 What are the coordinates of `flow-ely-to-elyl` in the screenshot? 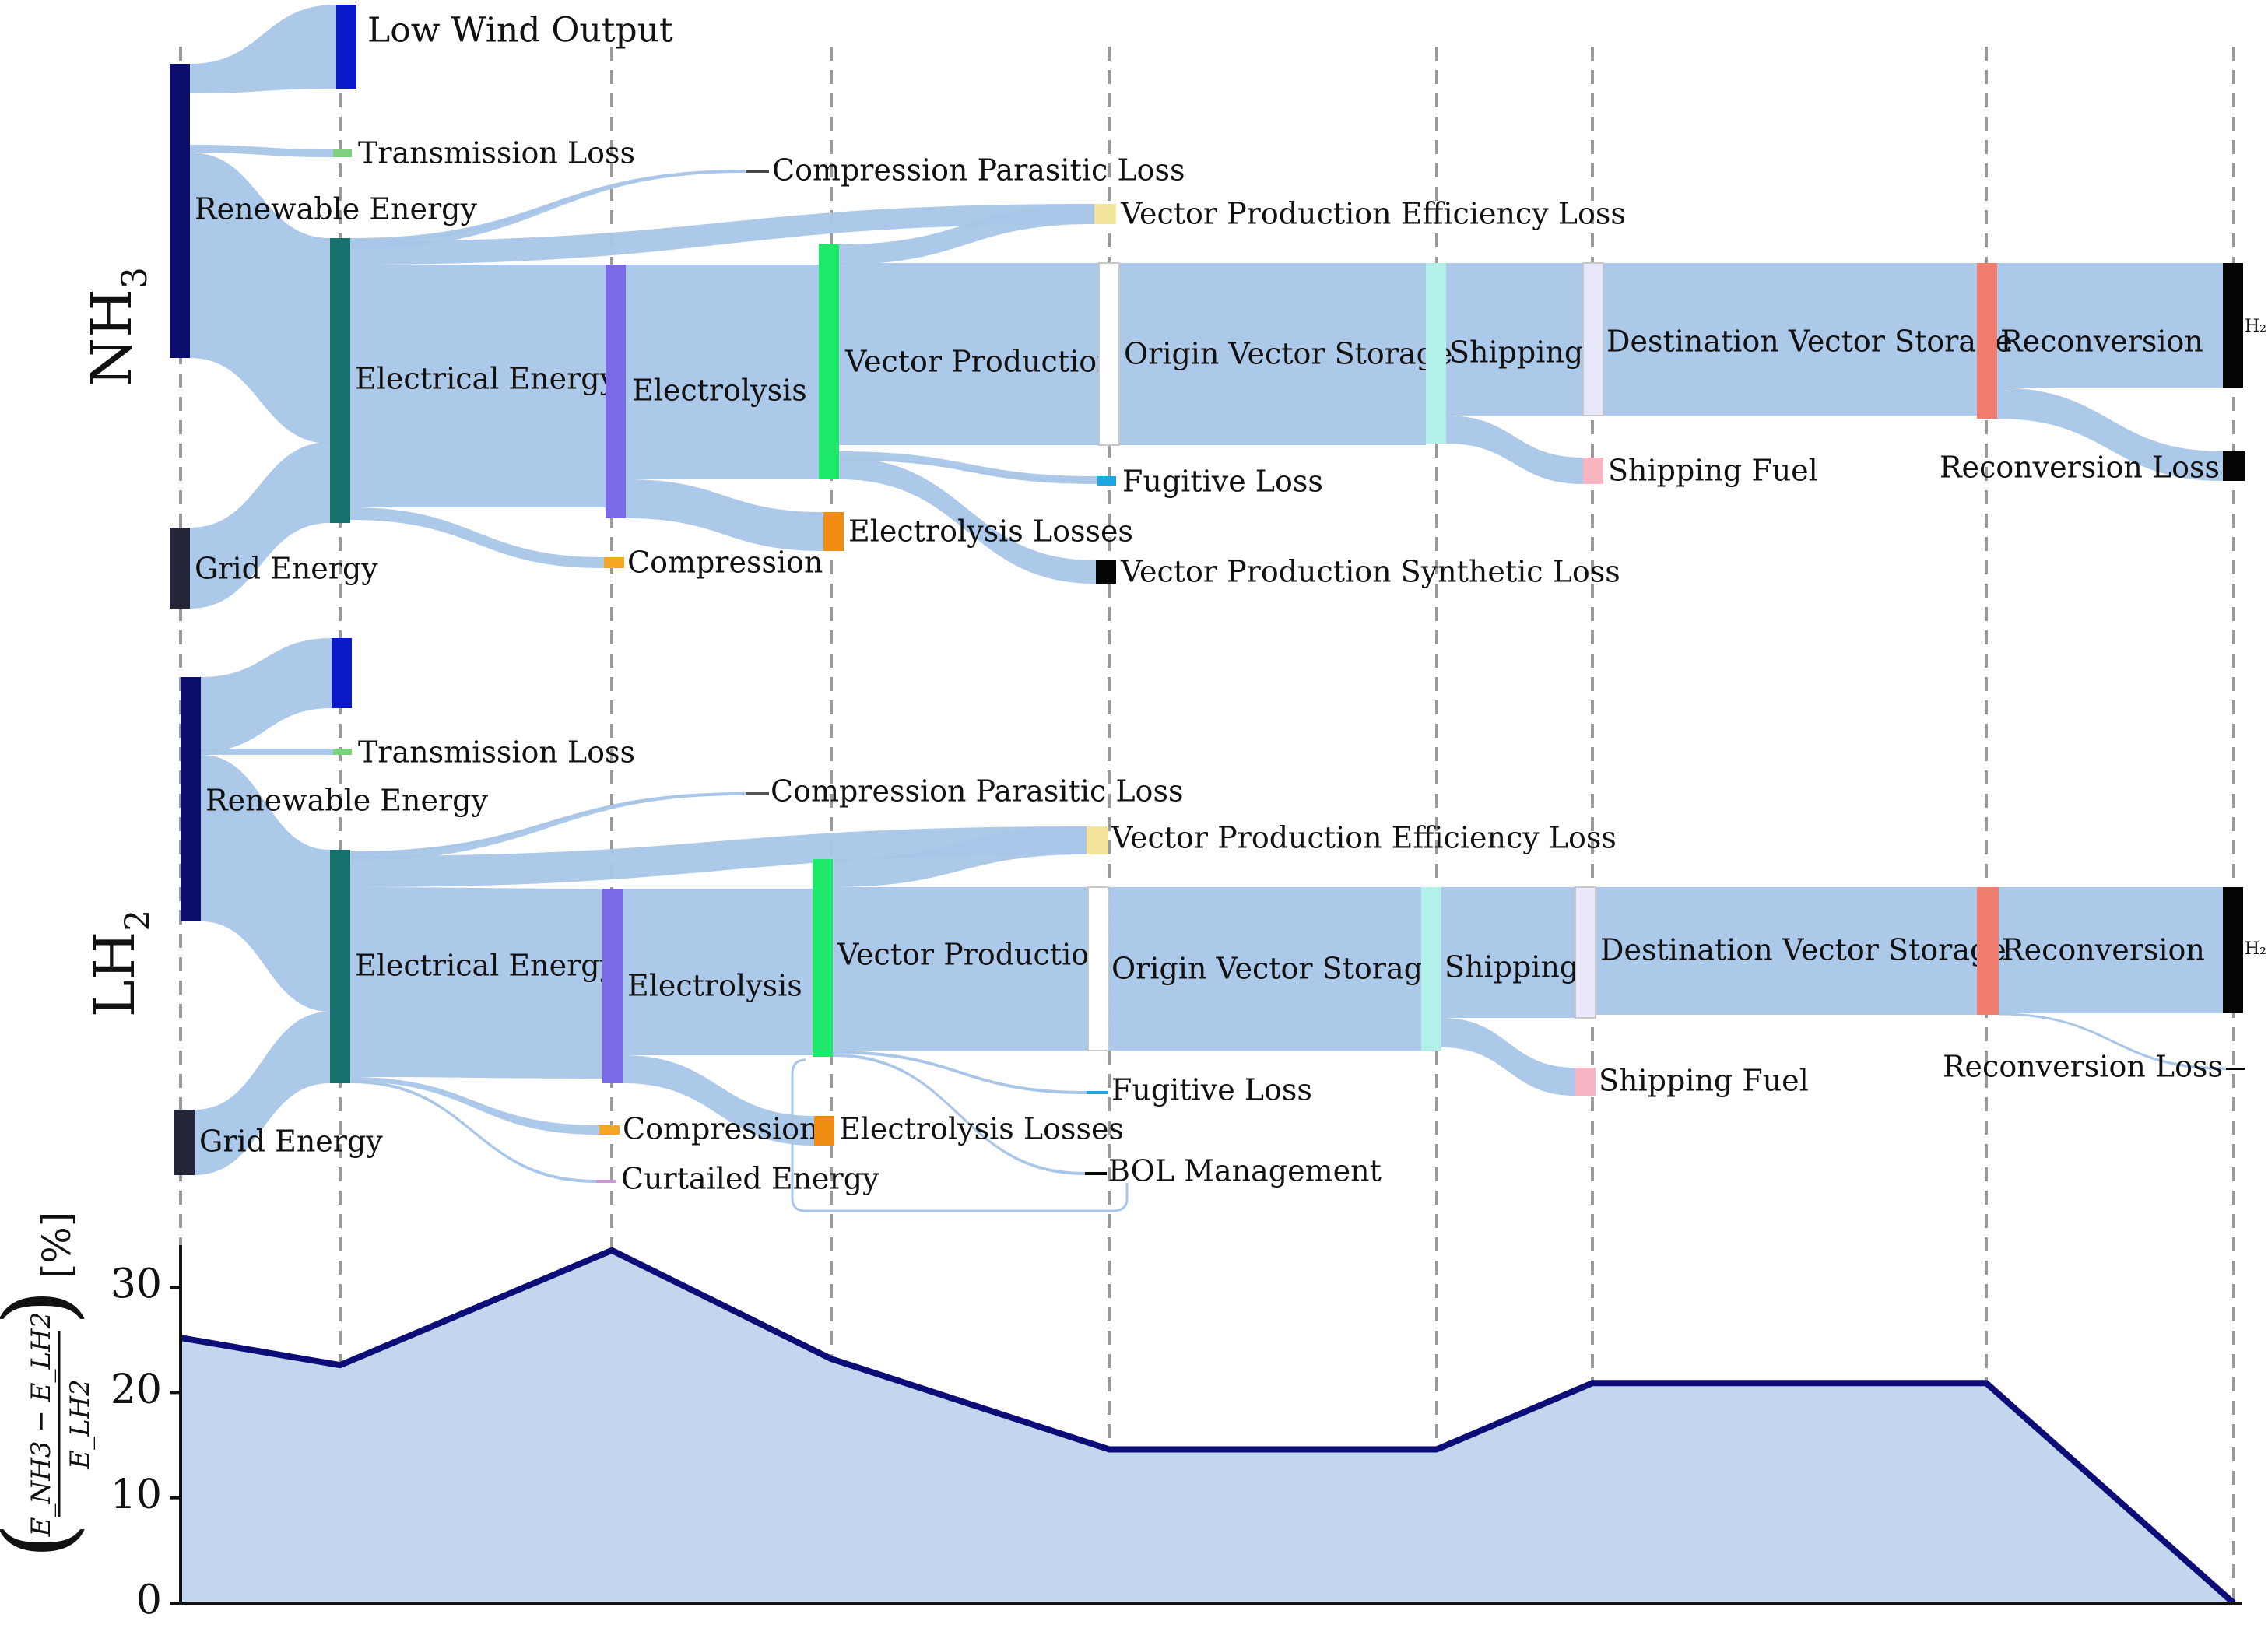 It's located at (718, 1100).